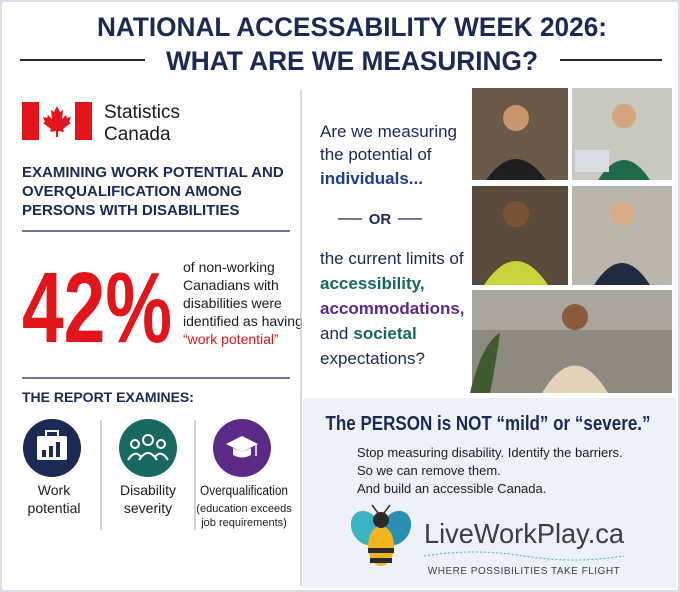 Image resolution: width=680 pixels, height=592 pixels. Describe the element at coordinates (153, 172) in the screenshot. I see `subheading-line: EXAMINING WORK POTENTIAL AND` at that location.